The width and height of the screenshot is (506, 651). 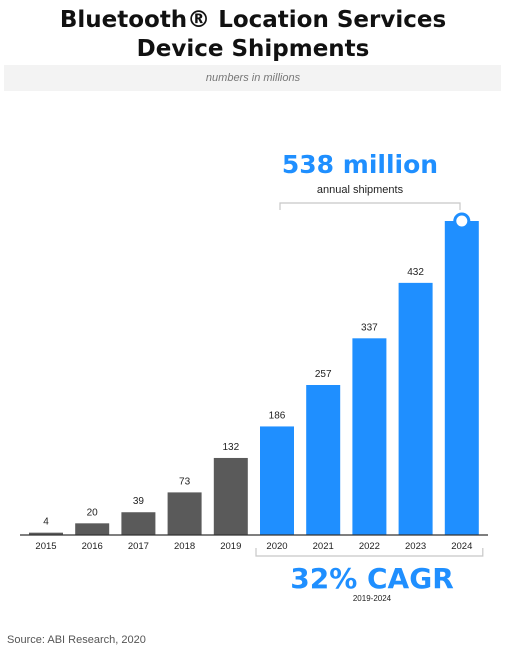 What do you see at coordinates (372, 578) in the screenshot?
I see `cagr-value: 32% CAGR` at bounding box center [372, 578].